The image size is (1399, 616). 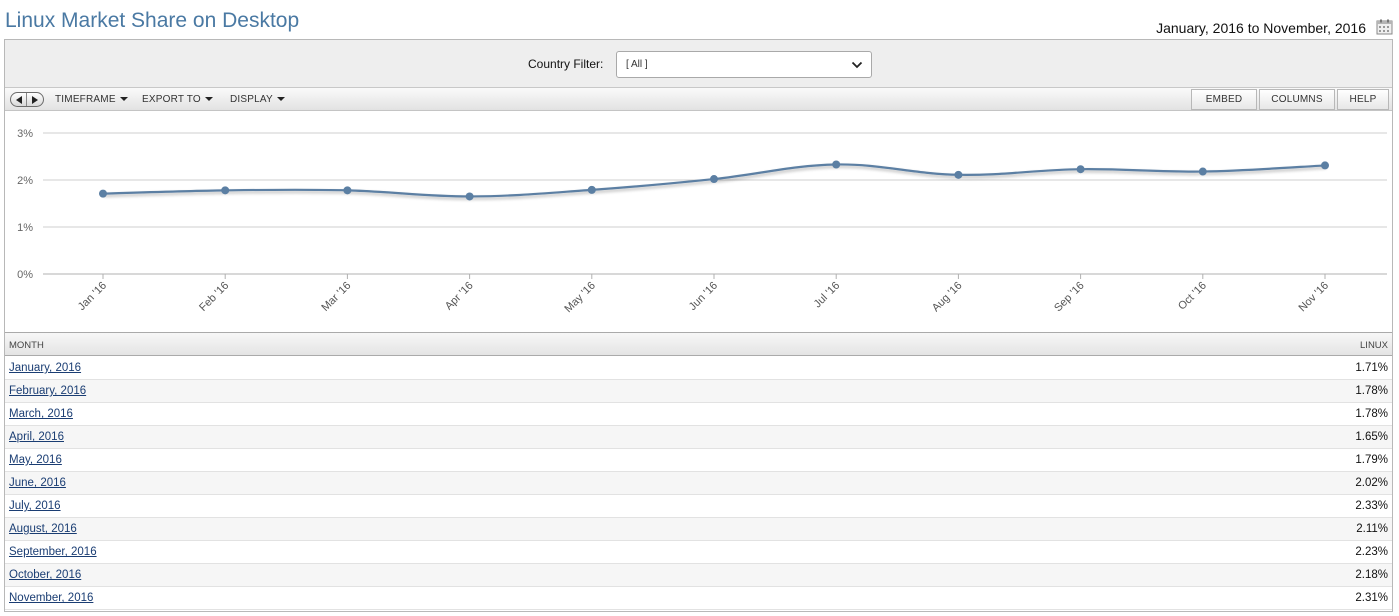 I want to click on y-tick-label: 3%, so click(x=25, y=134).